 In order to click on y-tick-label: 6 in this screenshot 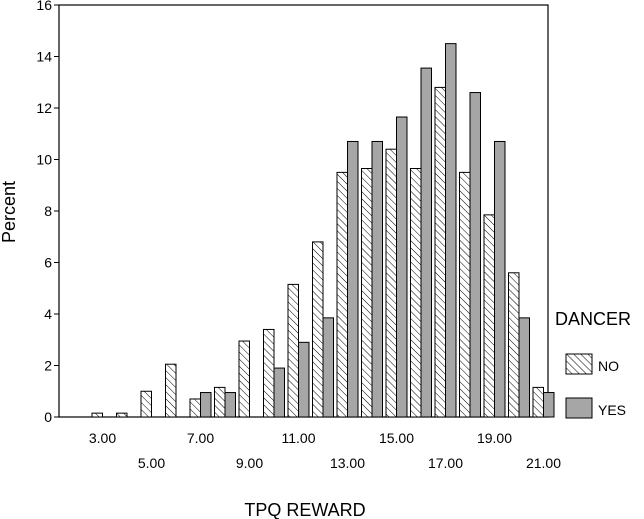, I will do `click(48, 263)`.